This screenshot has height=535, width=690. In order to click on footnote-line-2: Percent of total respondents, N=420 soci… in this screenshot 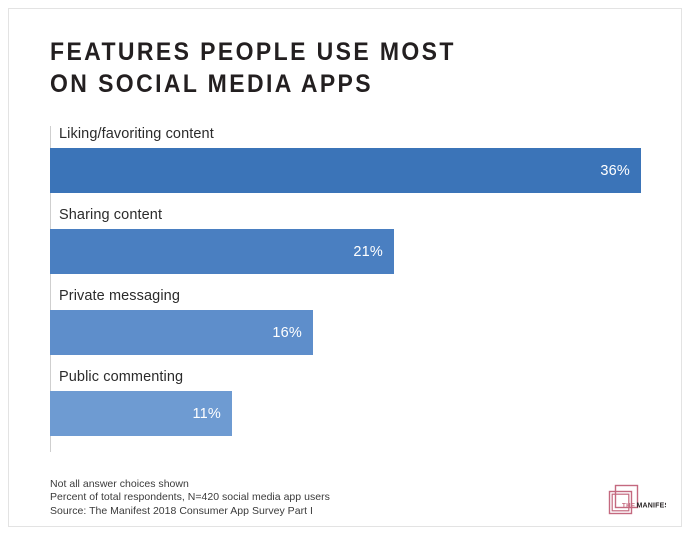, I will do `click(190, 497)`.